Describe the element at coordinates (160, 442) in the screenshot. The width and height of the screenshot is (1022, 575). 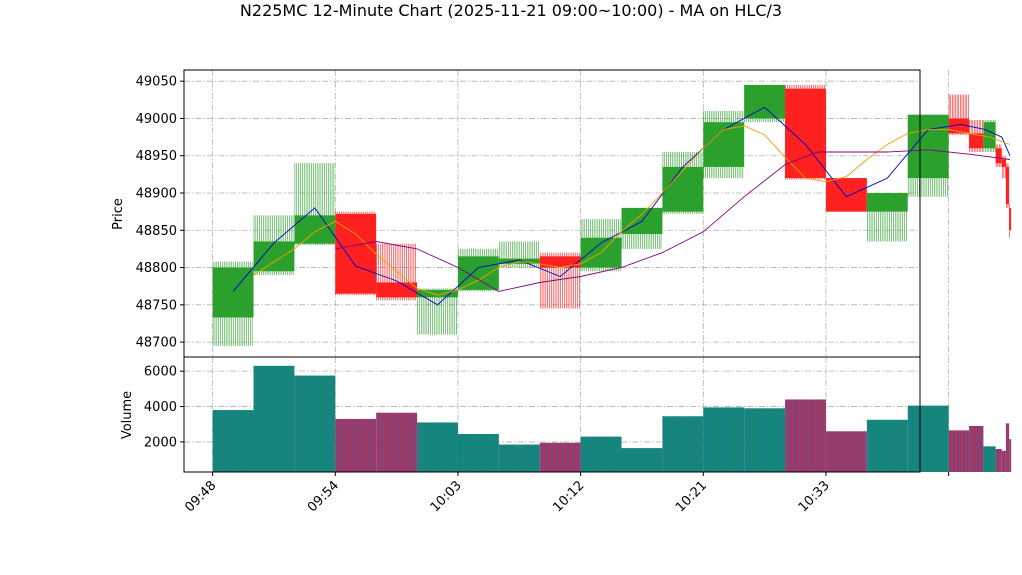
I see `volume-y-tick-label: 2000` at that location.